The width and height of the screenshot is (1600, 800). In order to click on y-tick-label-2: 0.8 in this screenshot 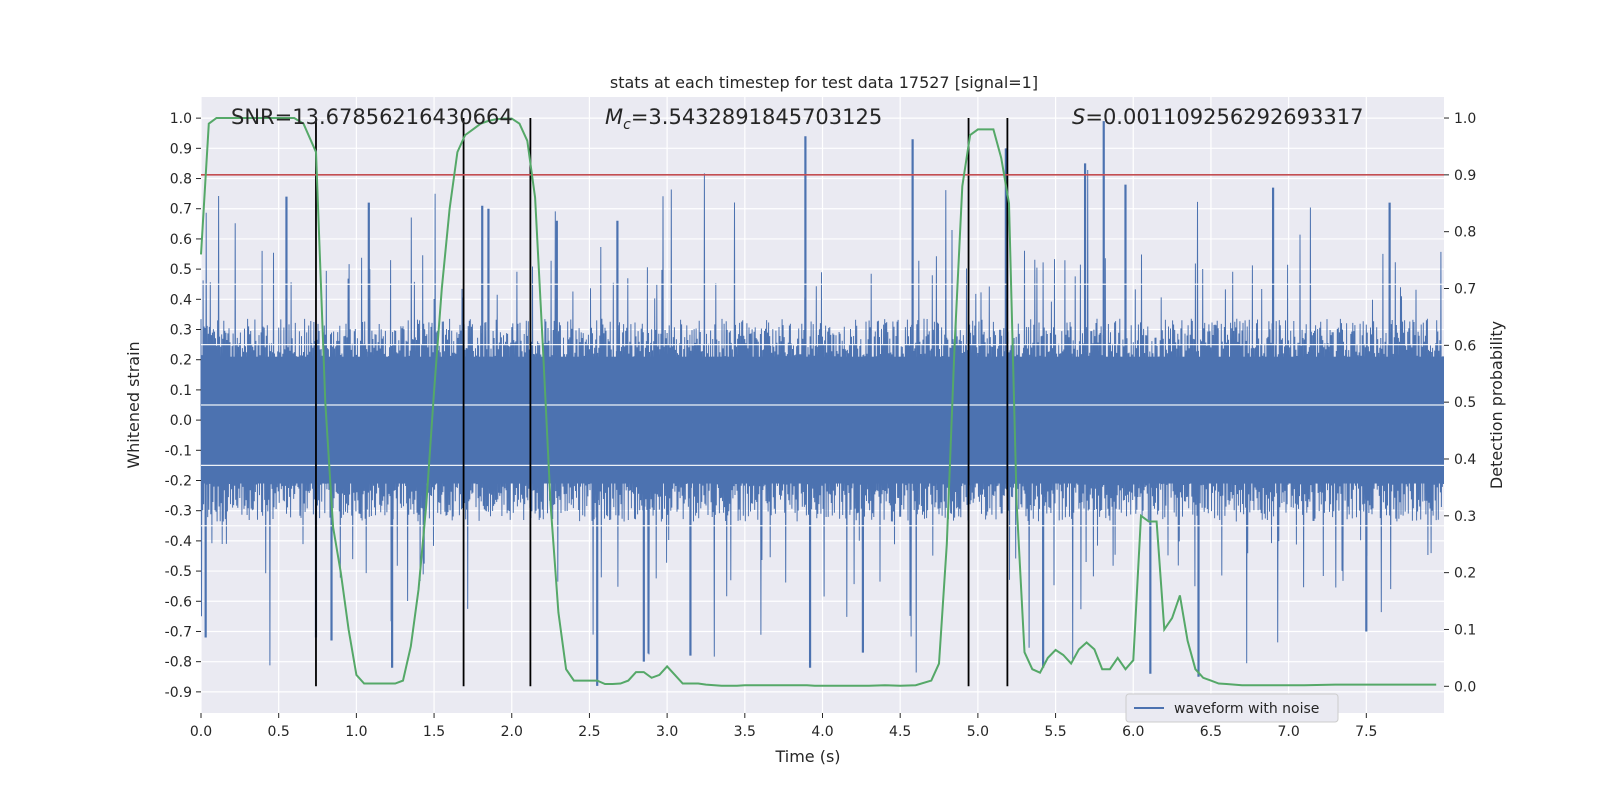, I will do `click(181, 180)`.